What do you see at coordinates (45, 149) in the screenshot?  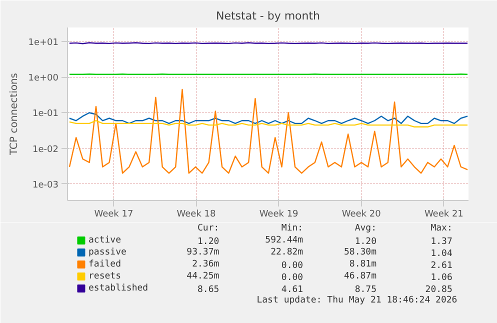 I see `y-tick-label: 1e-02` at bounding box center [45, 149].